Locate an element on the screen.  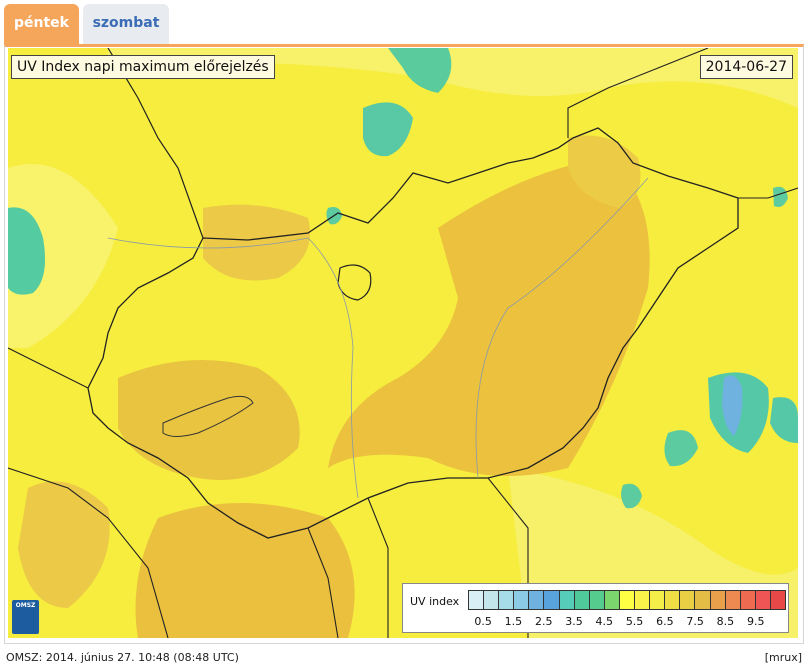
orange-area-south is located at coordinates (245, 570).